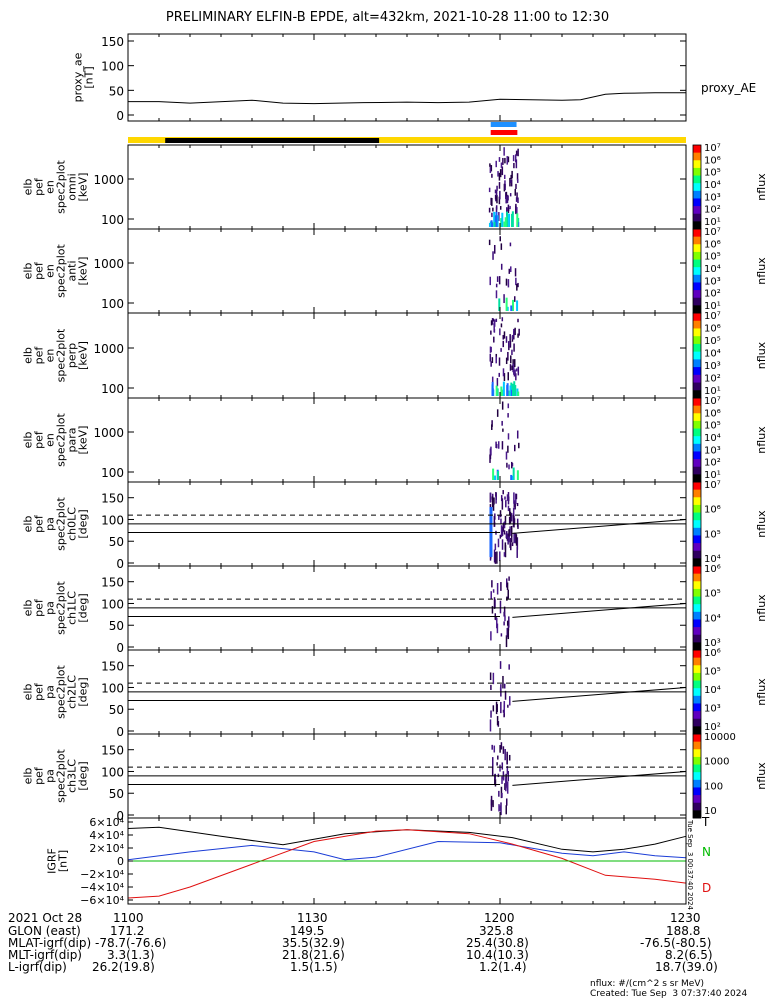  Describe the element at coordinates (112, 42) in the screenshot. I see `y-tick-label: 150` at that location.